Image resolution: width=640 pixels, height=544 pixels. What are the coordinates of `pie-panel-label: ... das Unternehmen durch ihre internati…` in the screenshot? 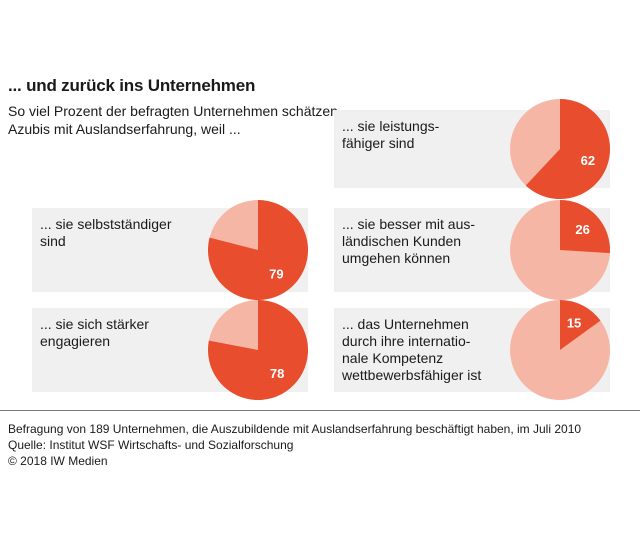 It's located at (412, 349).